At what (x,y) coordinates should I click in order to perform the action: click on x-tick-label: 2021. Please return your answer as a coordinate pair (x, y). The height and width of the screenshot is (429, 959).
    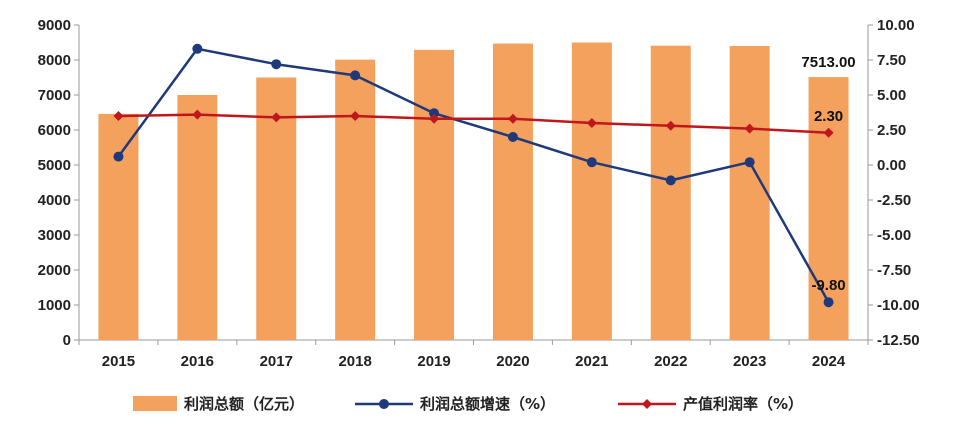
    Looking at the image, I should click on (591, 361).